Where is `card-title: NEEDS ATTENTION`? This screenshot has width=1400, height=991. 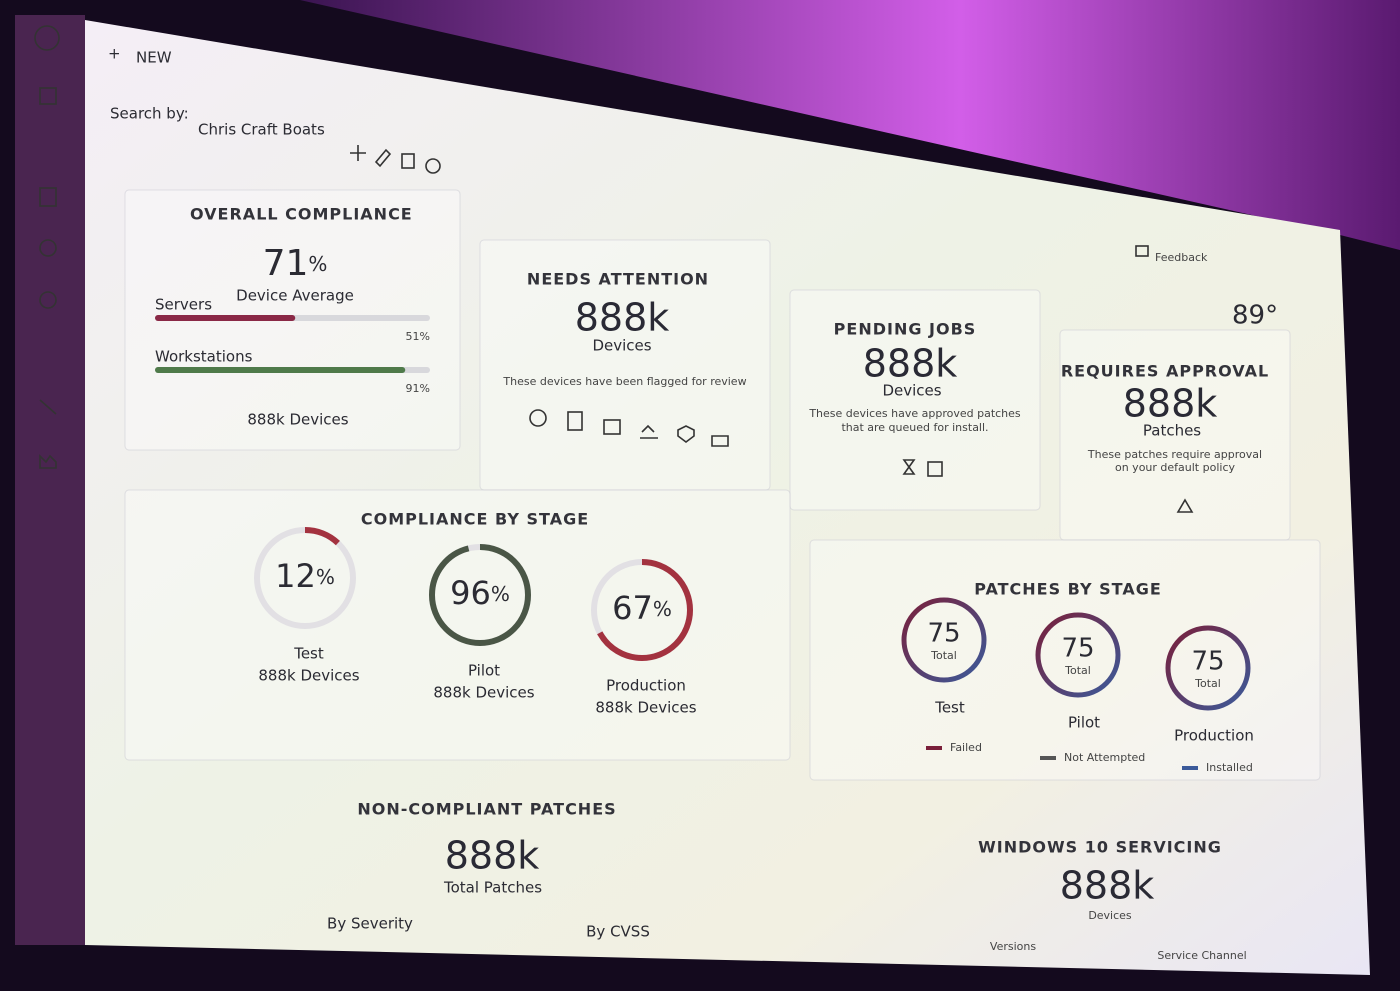 card-title: NEEDS ATTENTION is located at coordinates (618, 279).